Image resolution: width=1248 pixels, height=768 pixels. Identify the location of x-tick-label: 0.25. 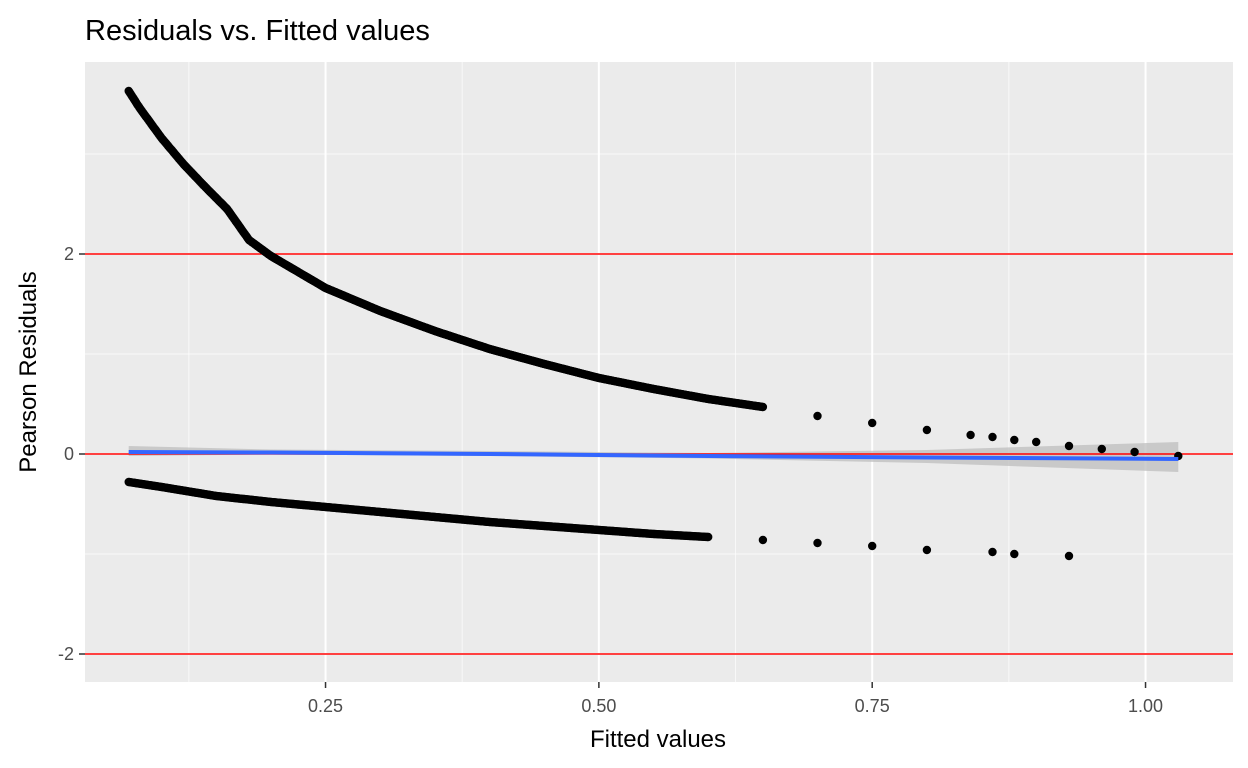
(325, 706).